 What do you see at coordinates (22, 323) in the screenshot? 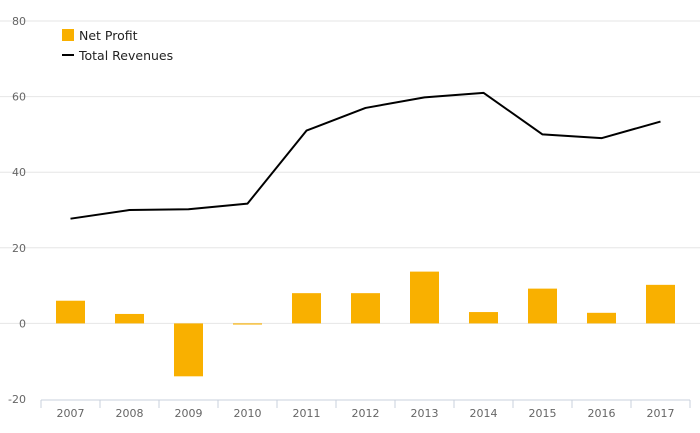
I see `y-tick-label-0: 0` at bounding box center [22, 323].